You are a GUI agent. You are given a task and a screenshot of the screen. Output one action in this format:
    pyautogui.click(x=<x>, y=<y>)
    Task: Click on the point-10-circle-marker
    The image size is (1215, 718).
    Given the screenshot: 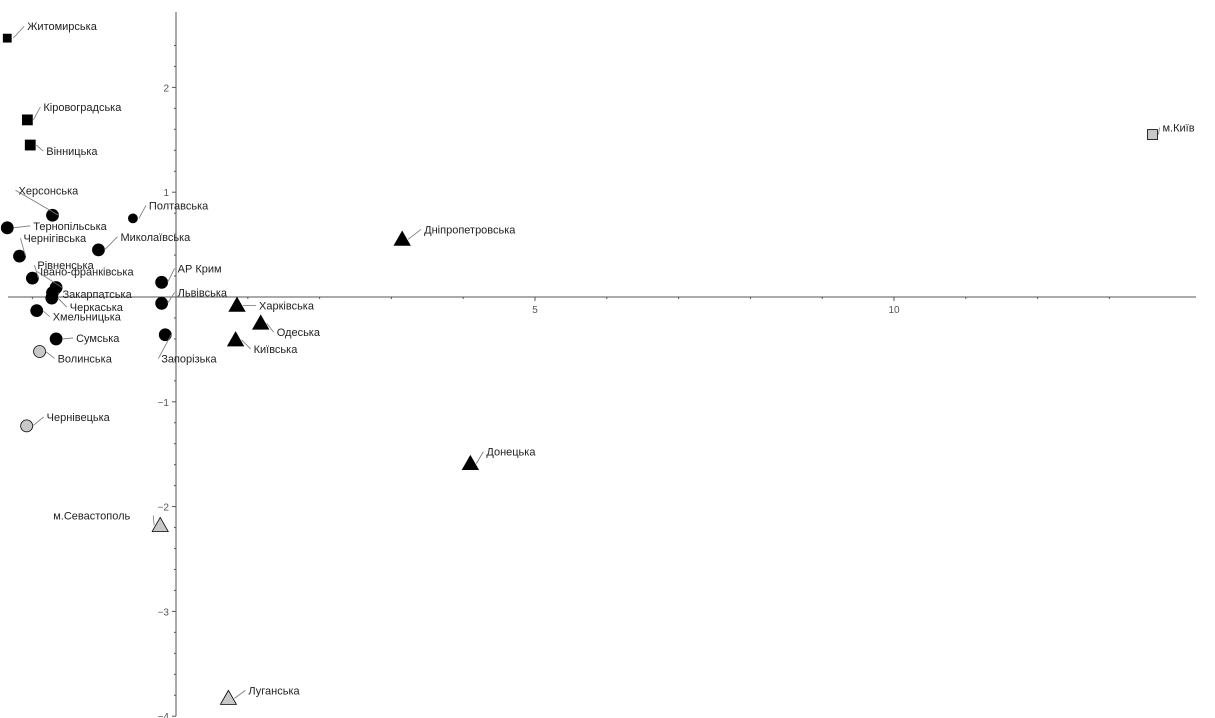 What is the action you would take?
    pyautogui.click(x=162, y=282)
    